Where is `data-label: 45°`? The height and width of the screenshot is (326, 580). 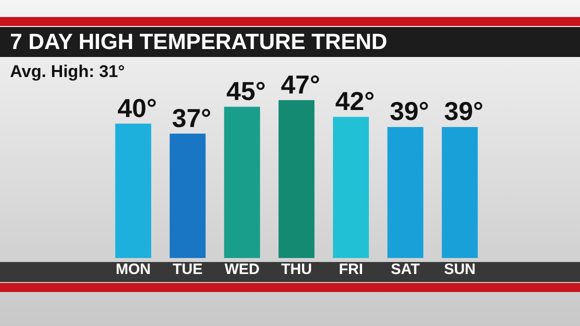 data-label: 45° is located at coordinates (246, 91).